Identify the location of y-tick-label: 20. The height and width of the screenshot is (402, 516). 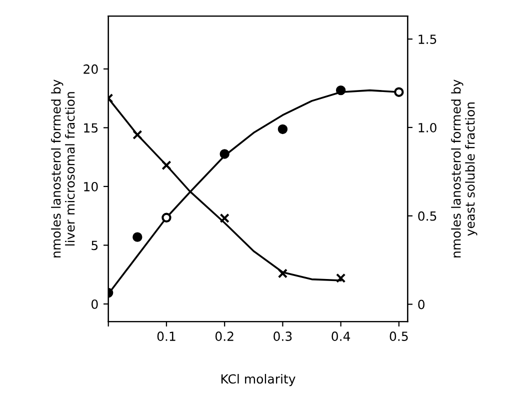
(91, 69).